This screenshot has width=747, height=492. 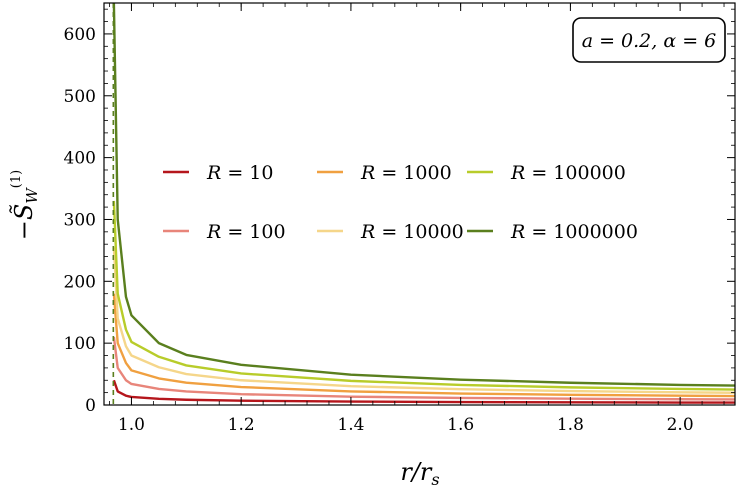 I want to click on y-tick-label: 600, so click(x=80, y=35).